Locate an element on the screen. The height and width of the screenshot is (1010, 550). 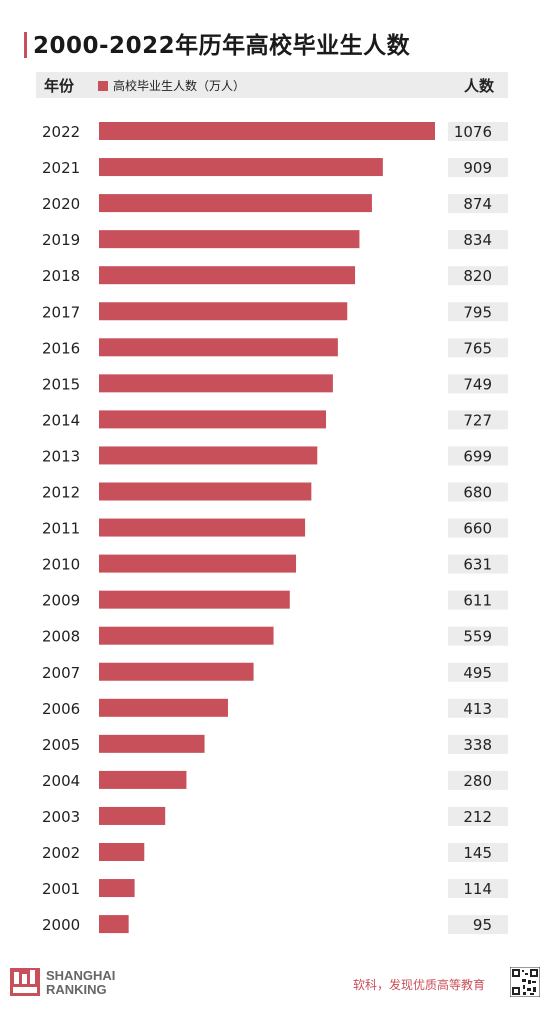
value-label: 765 is located at coordinates (477, 348).